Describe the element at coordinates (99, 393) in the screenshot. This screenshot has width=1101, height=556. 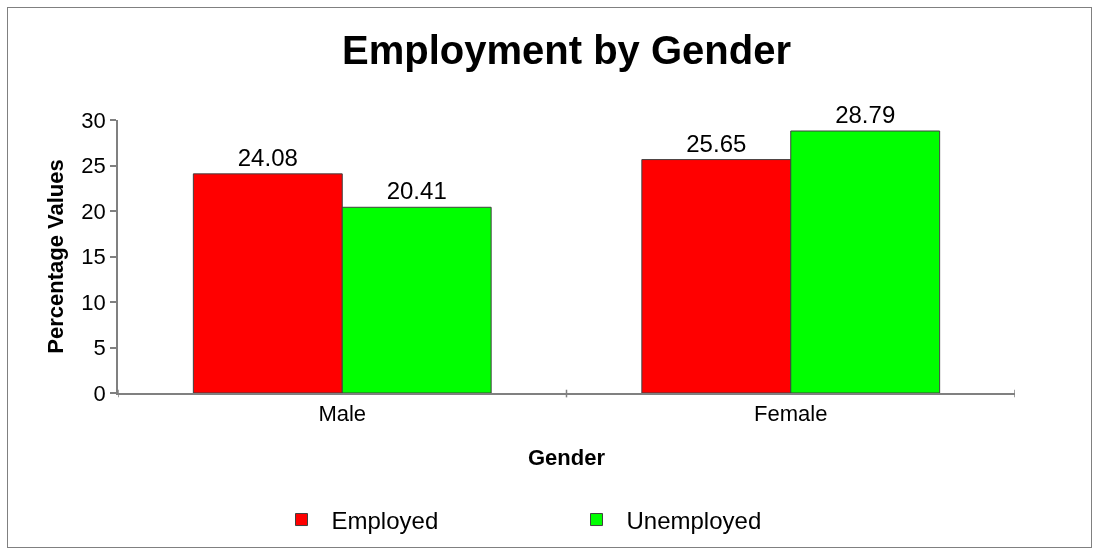
I see `y-tick-label: 0` at that location.